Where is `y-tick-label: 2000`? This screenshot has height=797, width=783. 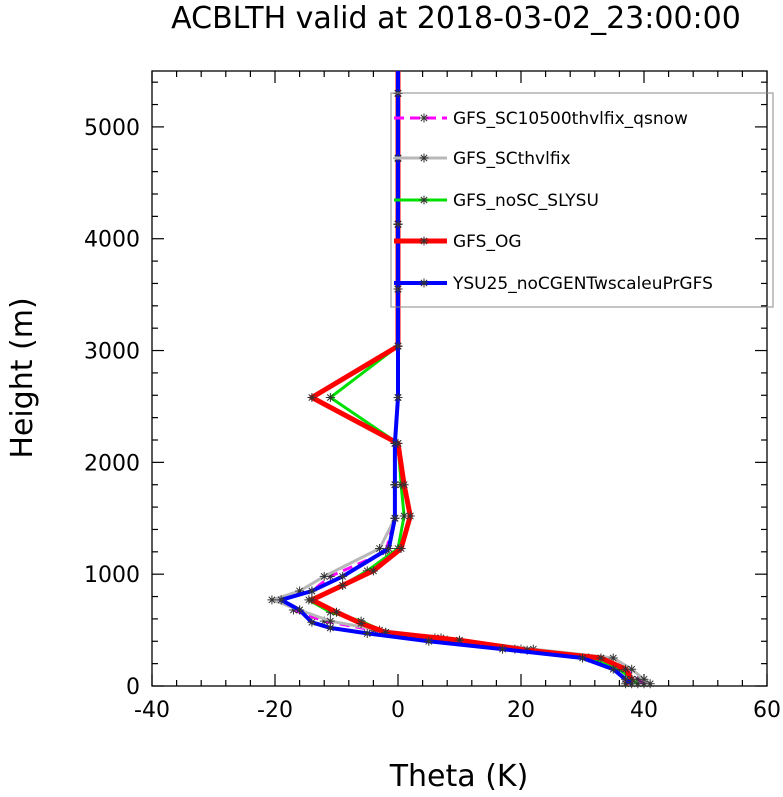 y-tick-label: 2000 is located at coordinates (112, 463).